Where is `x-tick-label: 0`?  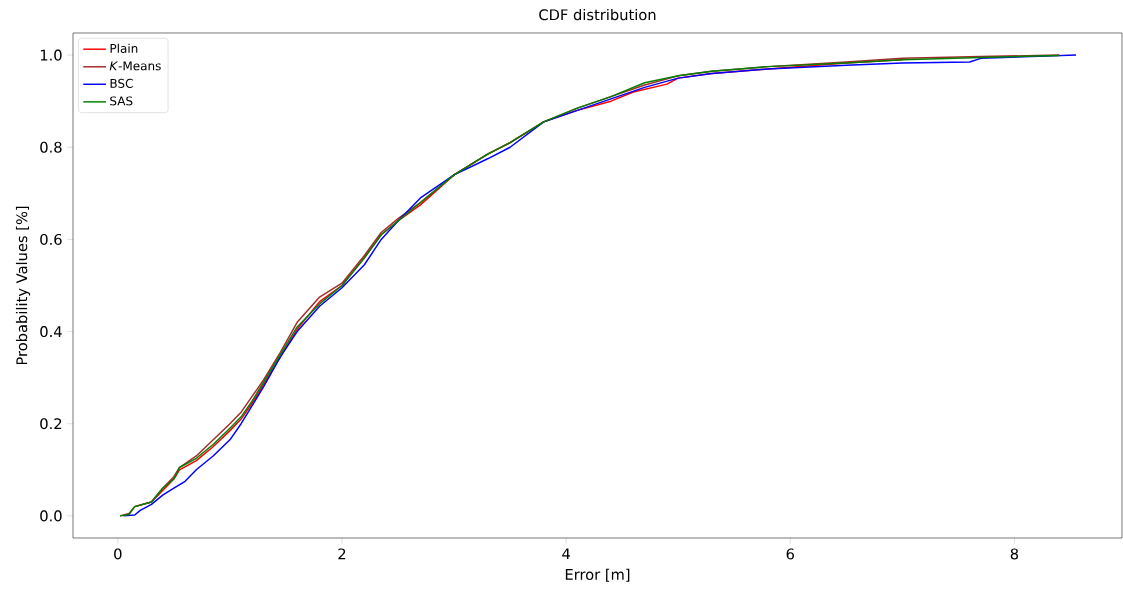 x-tick-label: 0 is located at coordinates (118, 554).